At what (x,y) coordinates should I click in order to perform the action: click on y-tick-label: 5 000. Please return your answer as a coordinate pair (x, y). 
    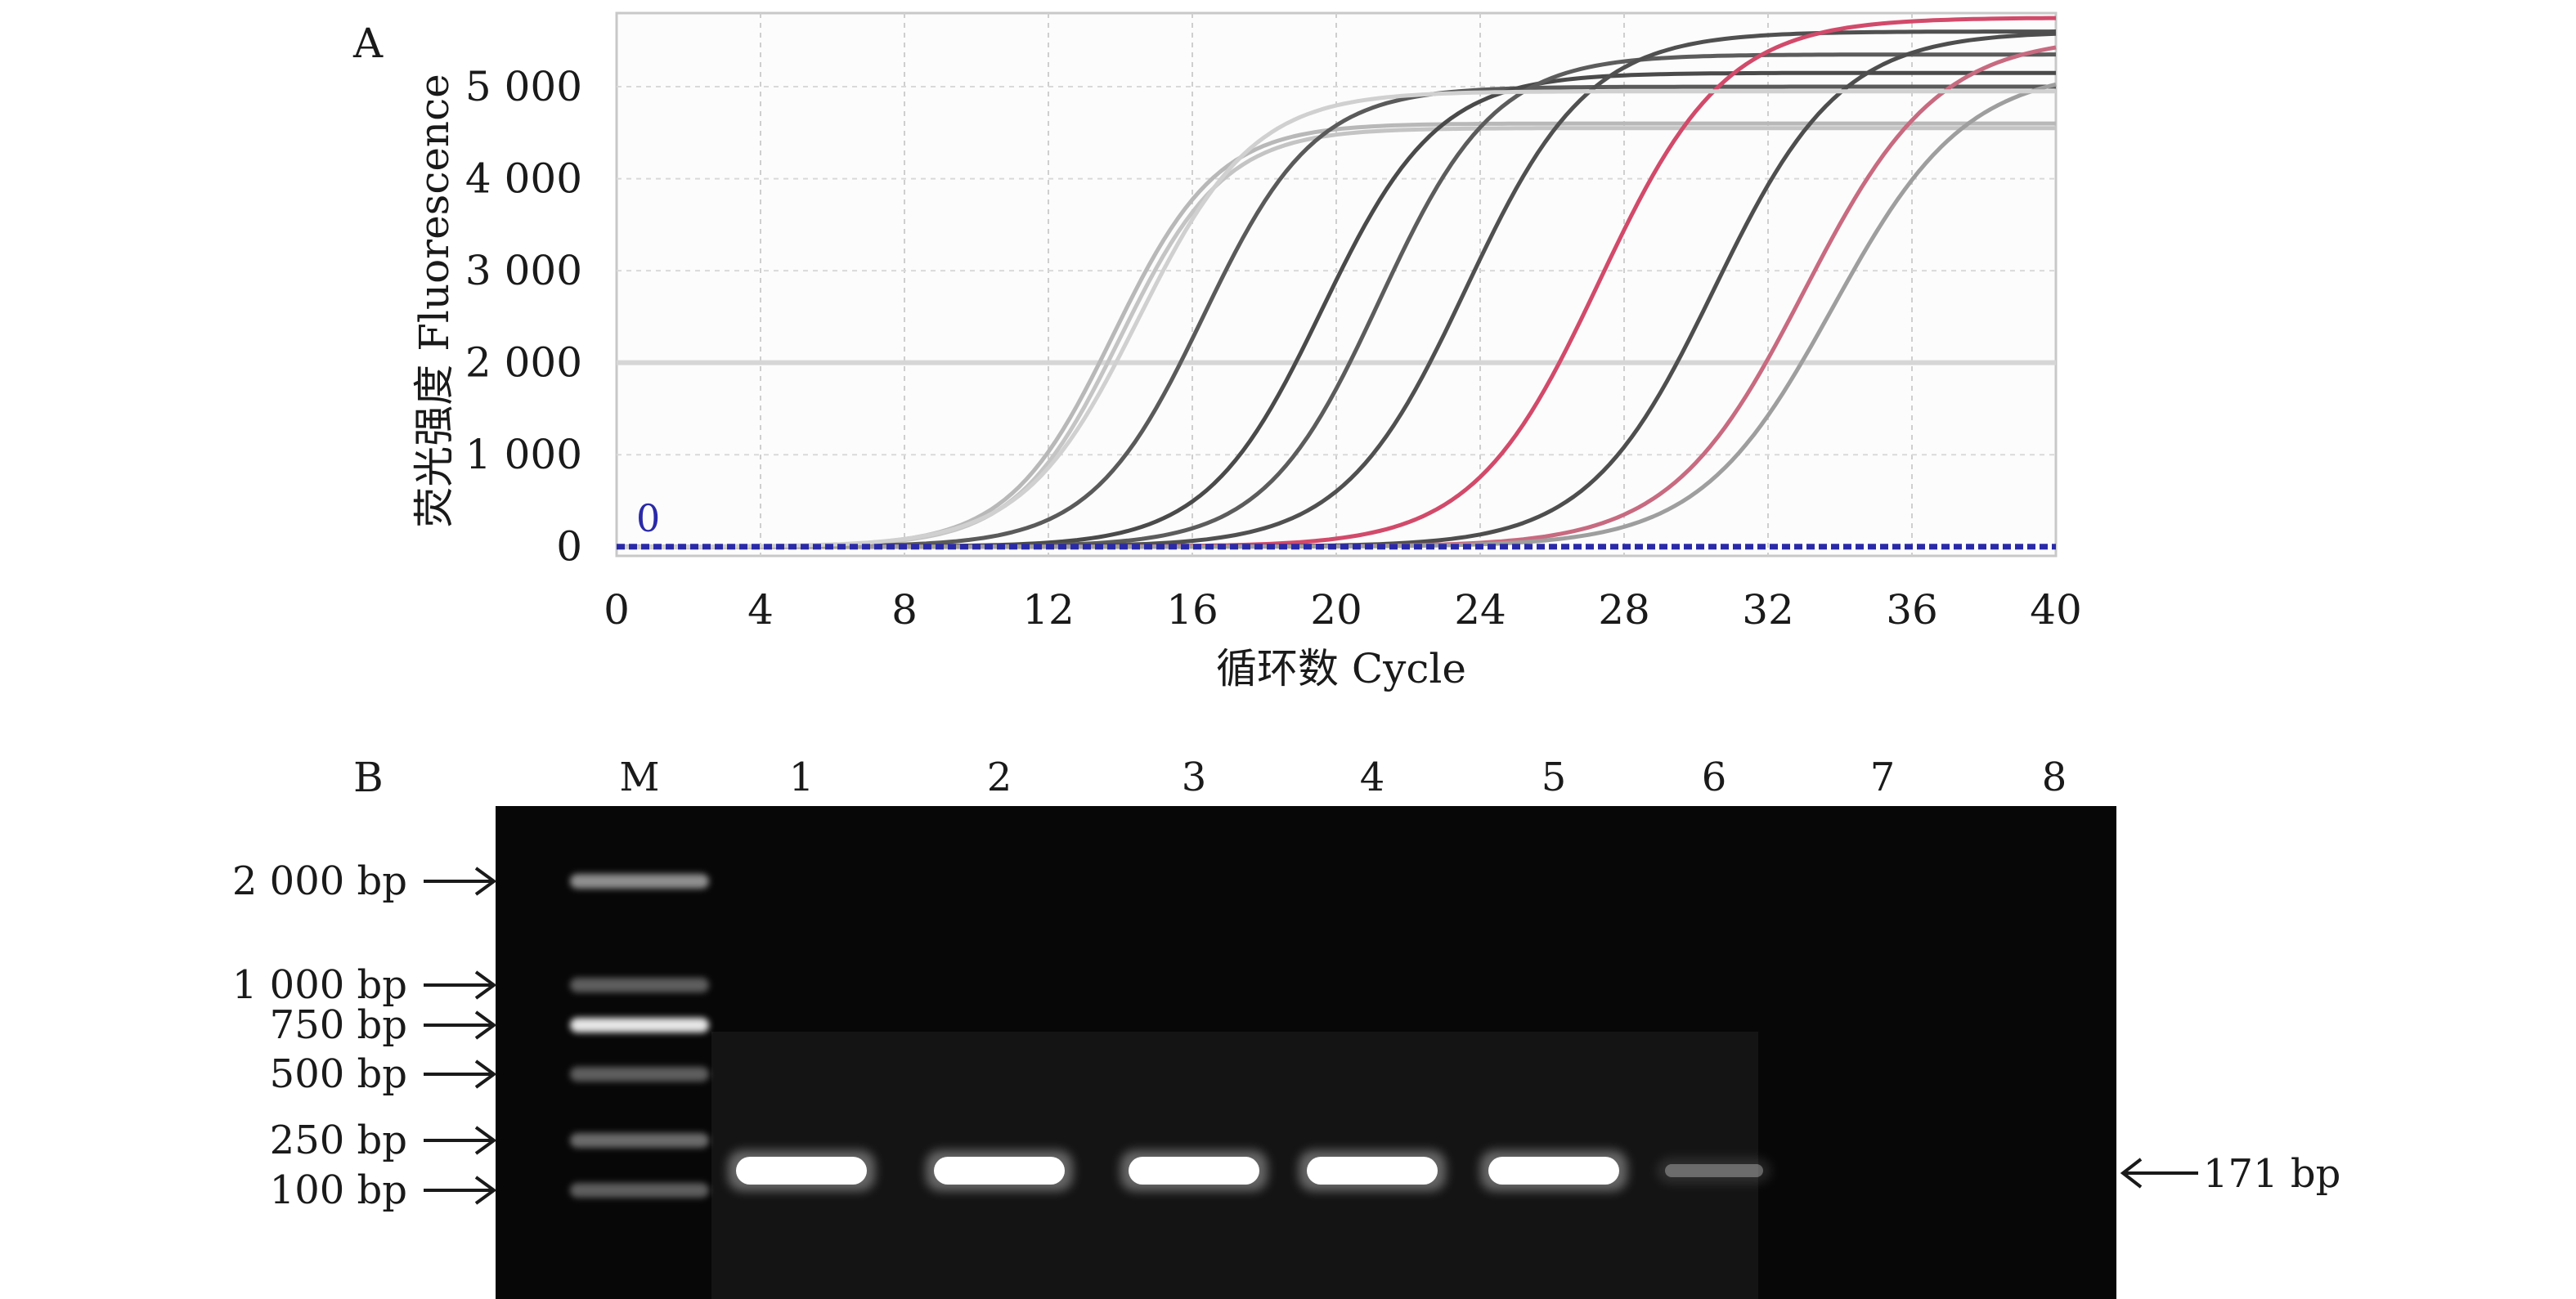
    Looking at the image, I should click on (523, 87).